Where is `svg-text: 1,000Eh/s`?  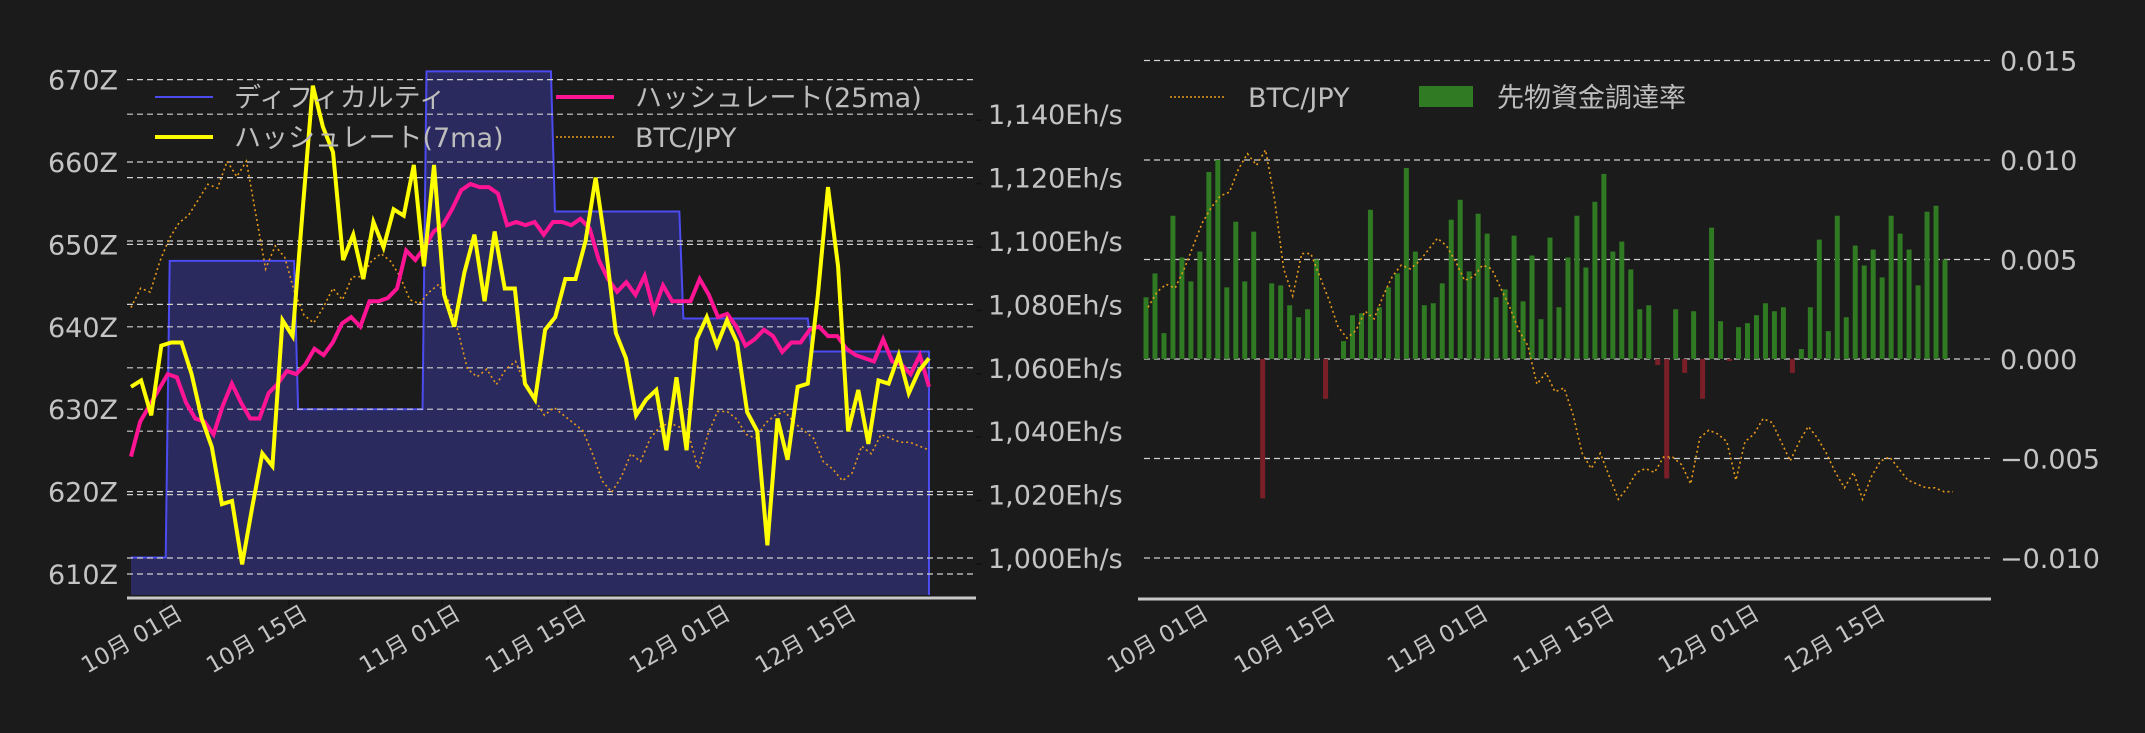 svg-text: 1,000Eh/s is located at coordinates (1055, 559).